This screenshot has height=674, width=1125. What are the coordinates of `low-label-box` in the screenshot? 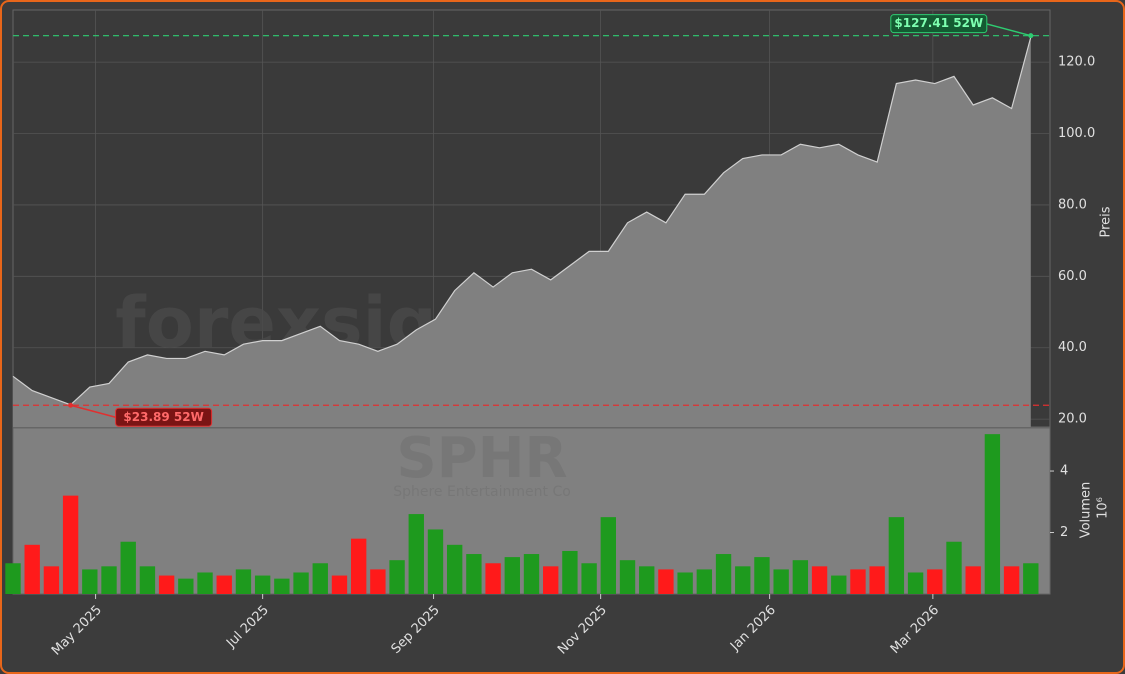 It's located at (164, 417).